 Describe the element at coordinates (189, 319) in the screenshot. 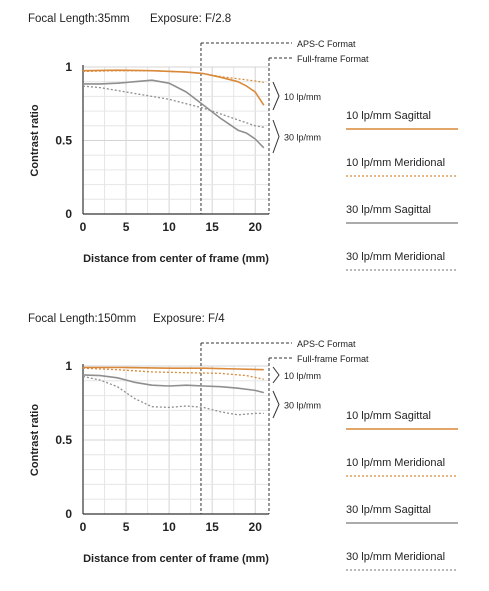

I see `exposure-label: Exposure: F/4` at that location.